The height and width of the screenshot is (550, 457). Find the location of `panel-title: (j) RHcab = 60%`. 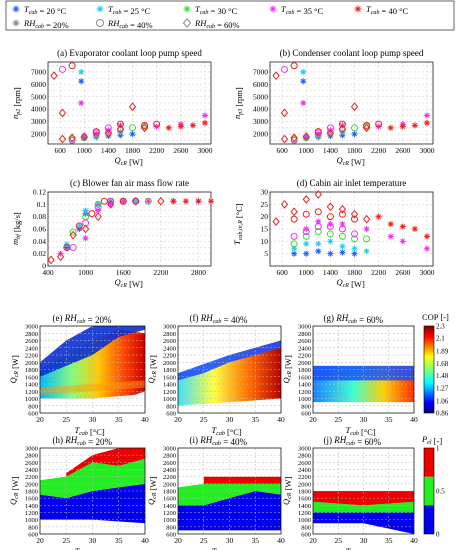

panel-title: (j) RHcab = 60% is located at coordinates (353, 441).